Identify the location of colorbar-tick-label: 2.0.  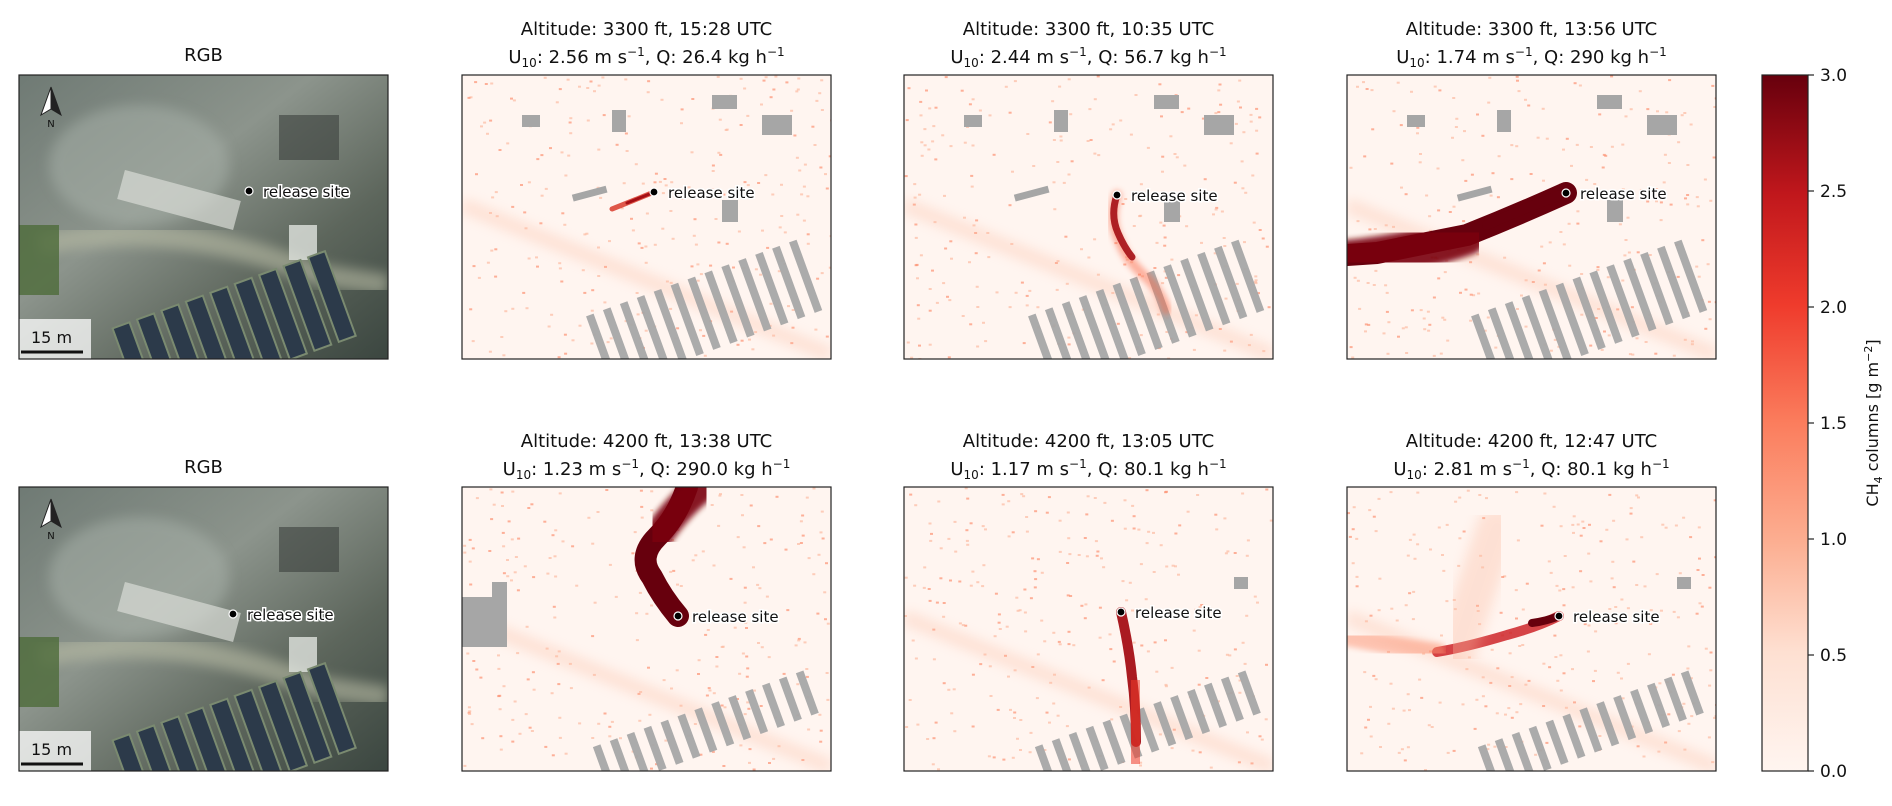
(1833, 308).